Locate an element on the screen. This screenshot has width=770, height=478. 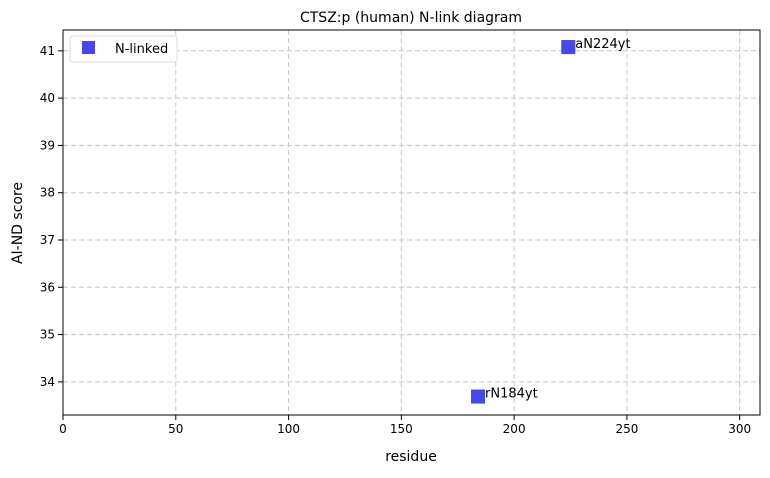
legend-box is located at coordinates (123, 49).